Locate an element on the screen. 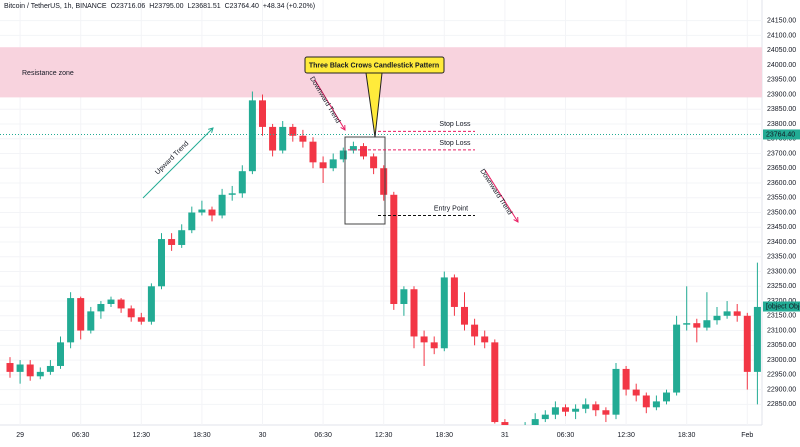 The height and width of the screenshot is (447, 800). y-tick-label: 22900.00 is located at coordinates (781, 389).